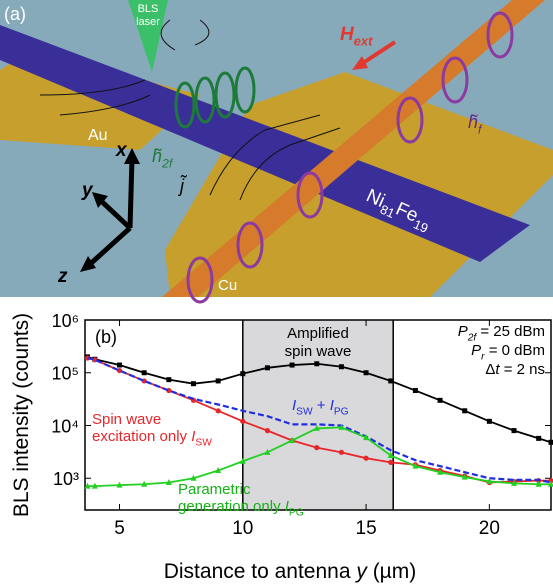 The image size is (553, 588). What do you see at coordinates (15, 14) in the screenshot?
I see `panel-label: (a)` at bounding box center [15, 14].